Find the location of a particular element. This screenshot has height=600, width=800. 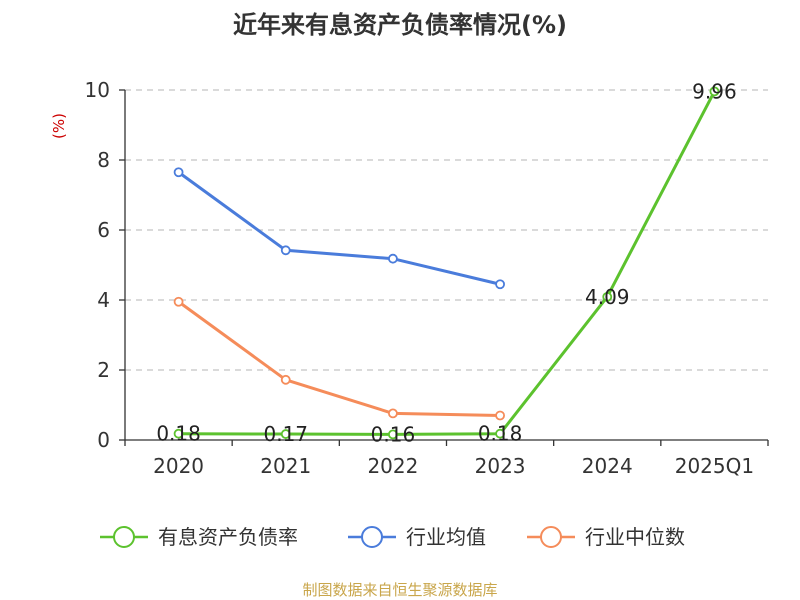

data-label-0: 0.18 is located at coordinates (178, 434).